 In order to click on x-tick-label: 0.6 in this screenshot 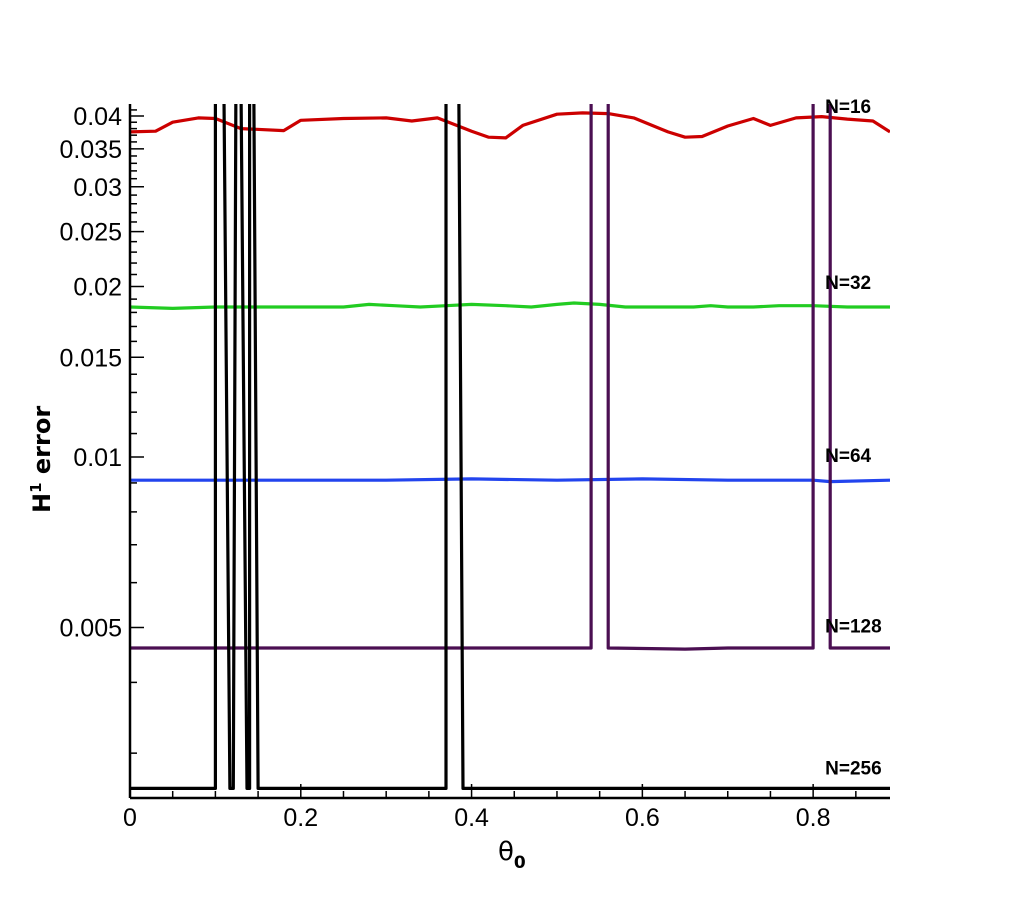, I will do `click(642, 818)`.